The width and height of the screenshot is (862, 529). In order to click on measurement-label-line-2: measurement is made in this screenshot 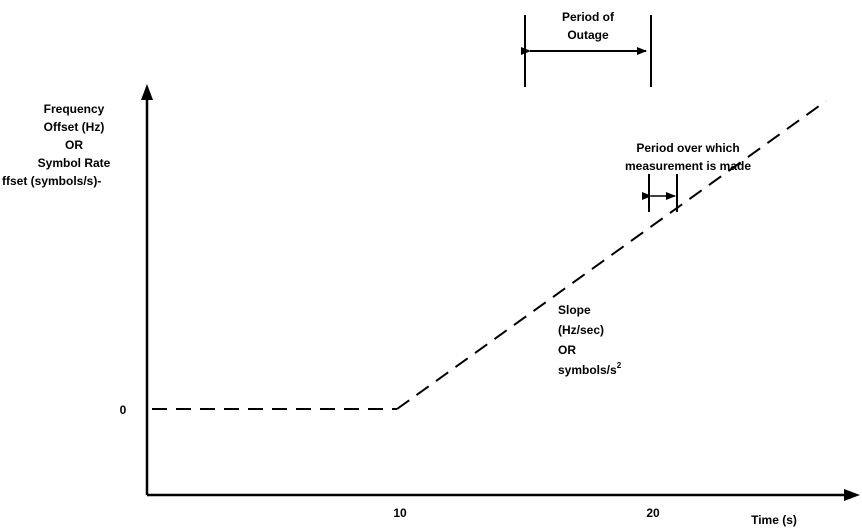, I will do `click(688, 166)`.